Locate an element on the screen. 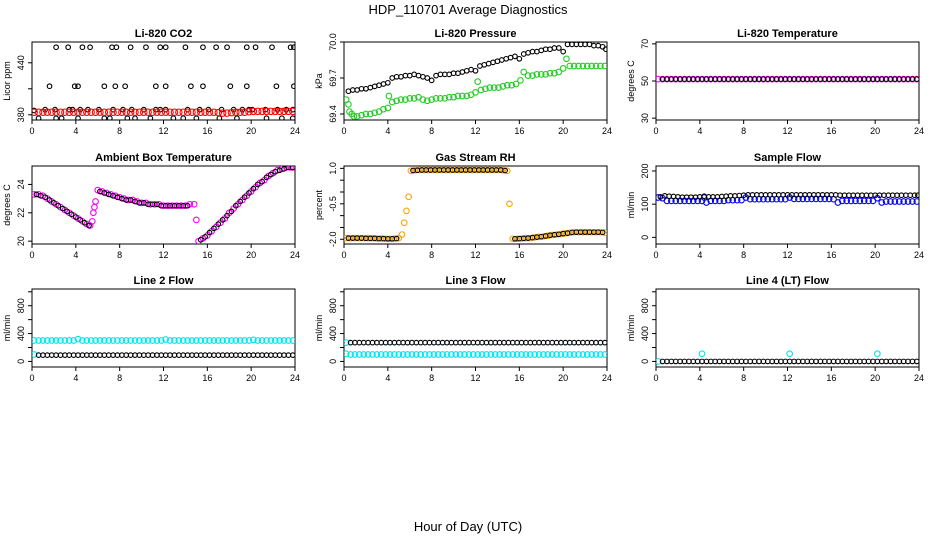 This screenshot has height=540, width=936. x-tick-label: 12 is located at coordinates (475, 131).